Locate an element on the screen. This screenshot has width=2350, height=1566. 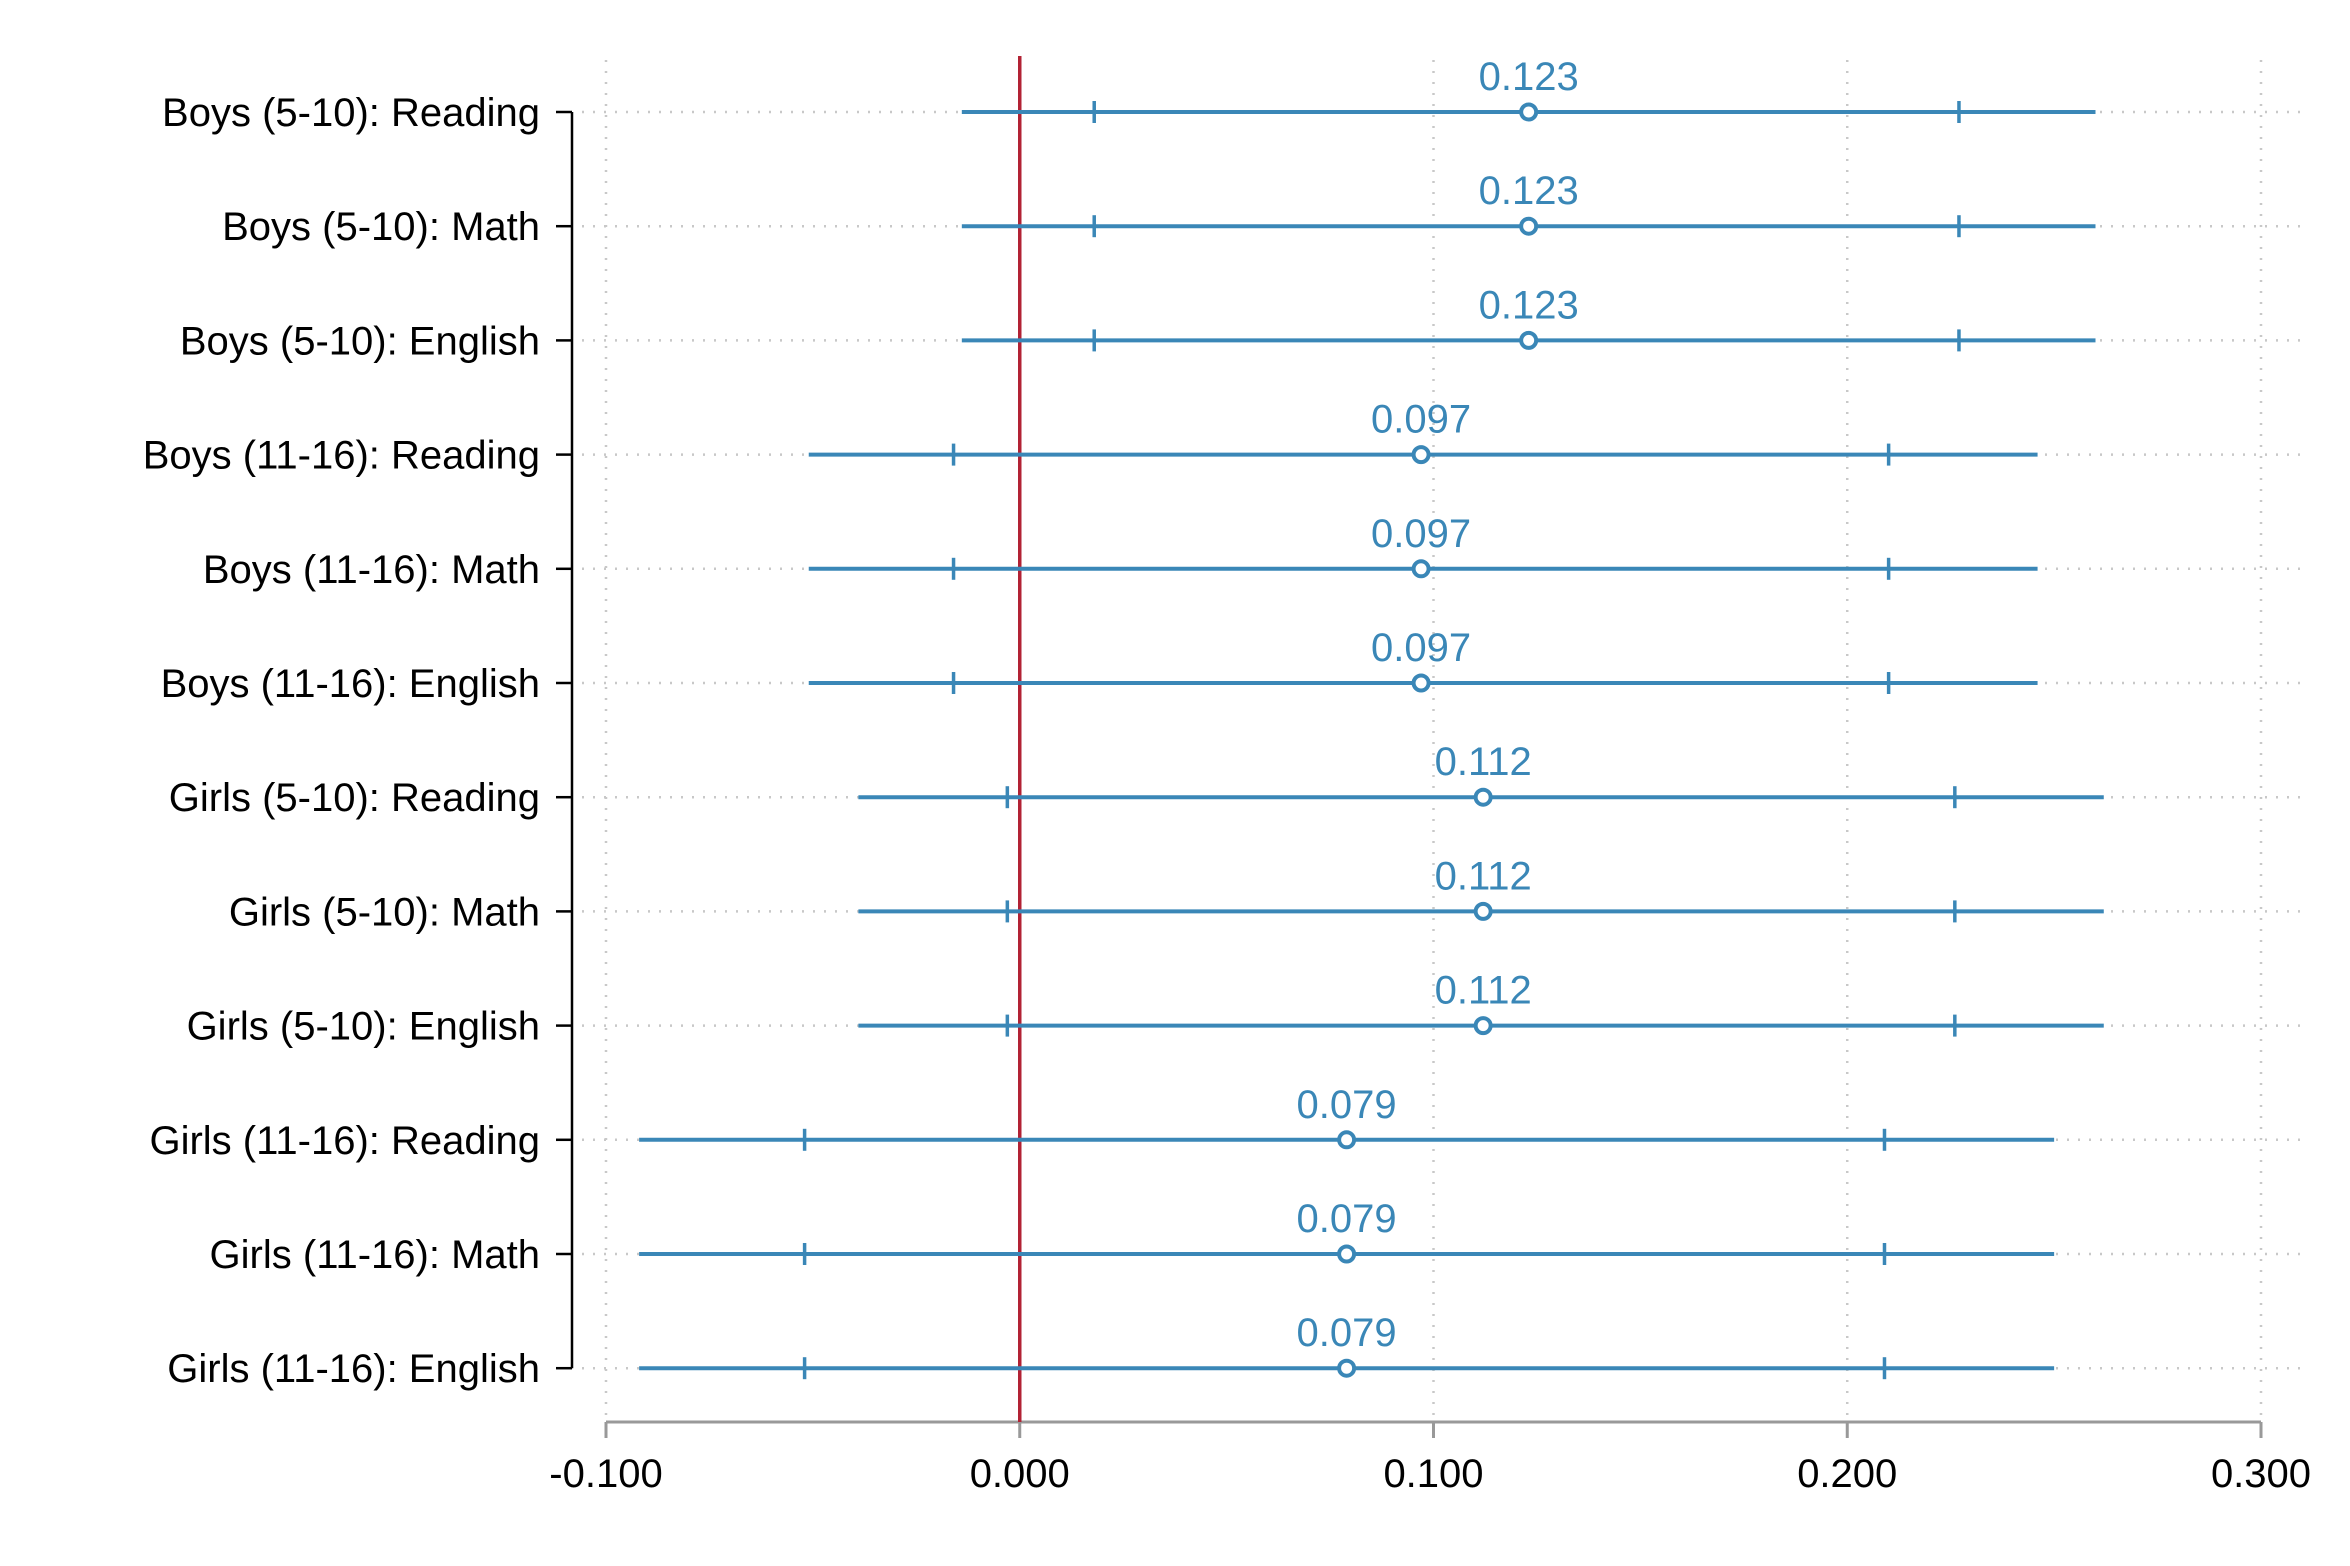
y-tick-label: Boys (11-16): Reading is located at coordinates (341, 456).